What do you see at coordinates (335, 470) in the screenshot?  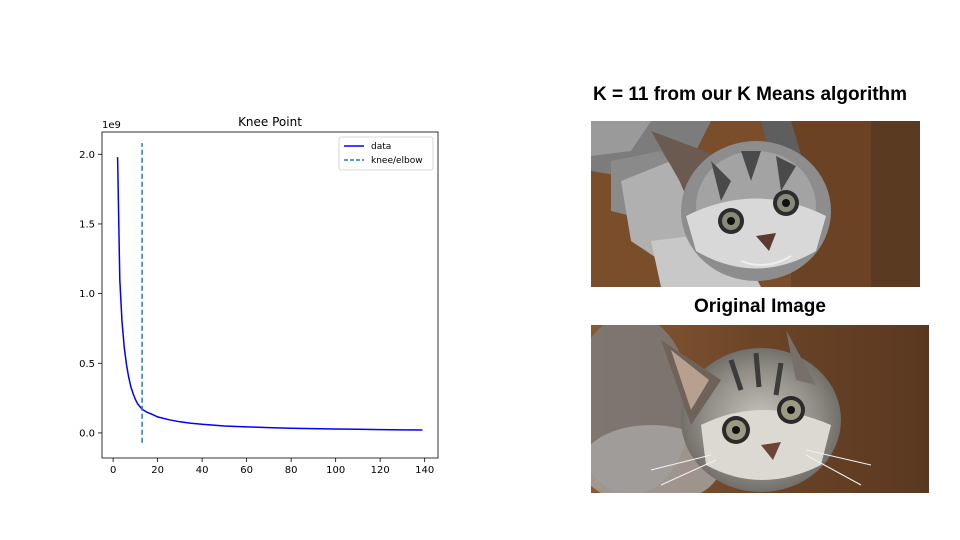 I see `x-tick-label: 100` at bounding box center [335, 470].